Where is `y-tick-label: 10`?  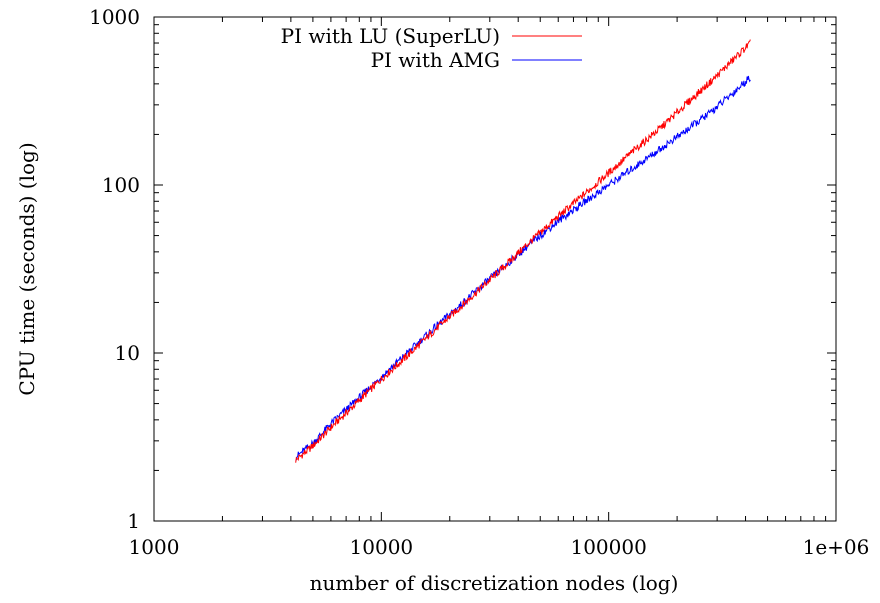
y-tick-label: 10 is located at coordinates (127, 353).